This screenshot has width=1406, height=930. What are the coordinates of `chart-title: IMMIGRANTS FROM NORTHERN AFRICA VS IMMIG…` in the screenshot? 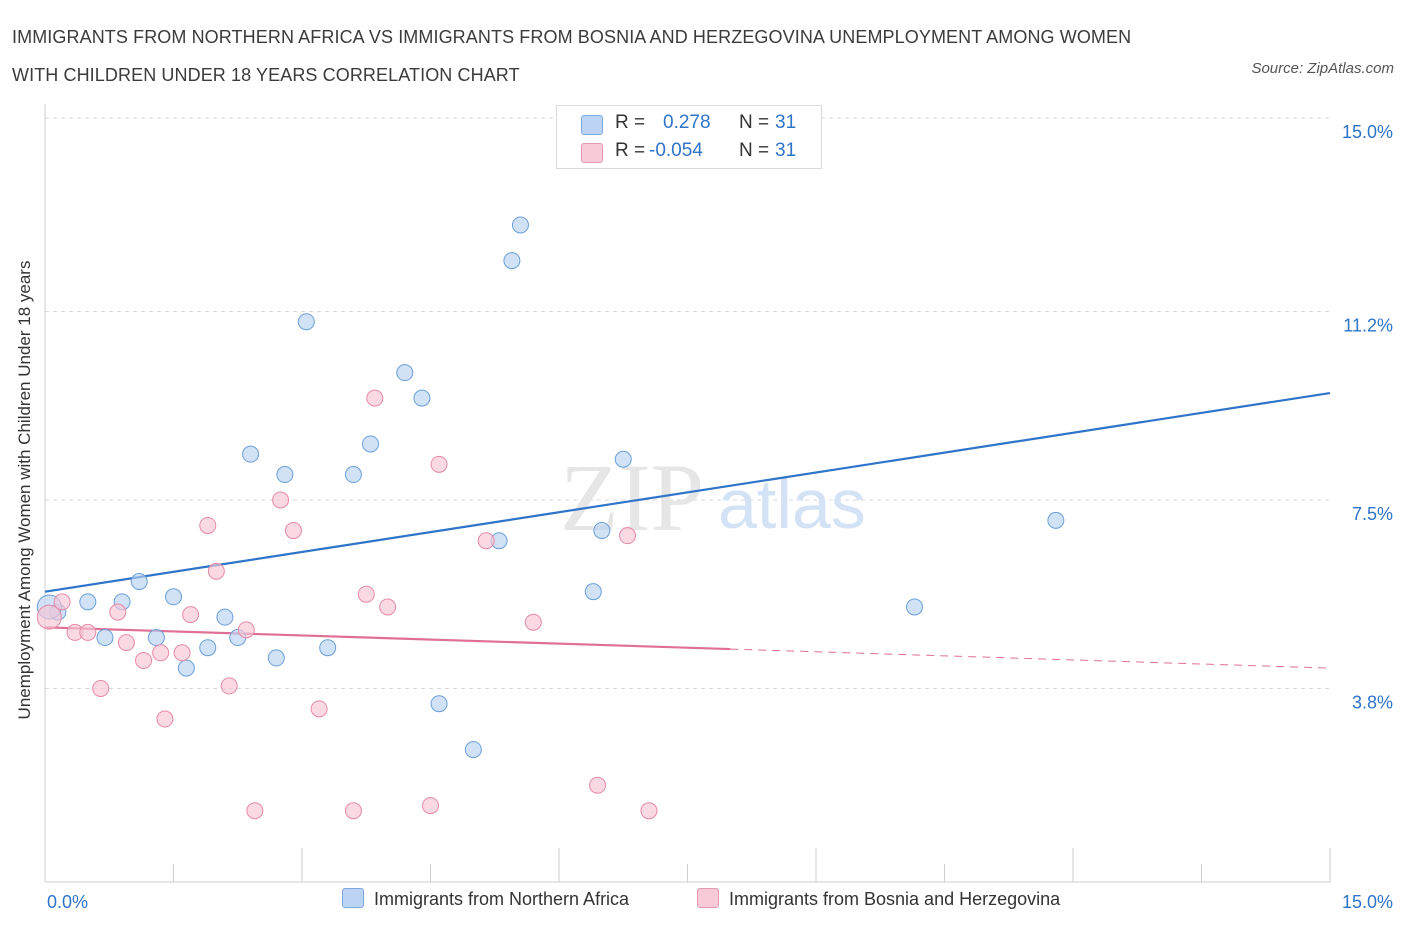 It's located at (612, 56).